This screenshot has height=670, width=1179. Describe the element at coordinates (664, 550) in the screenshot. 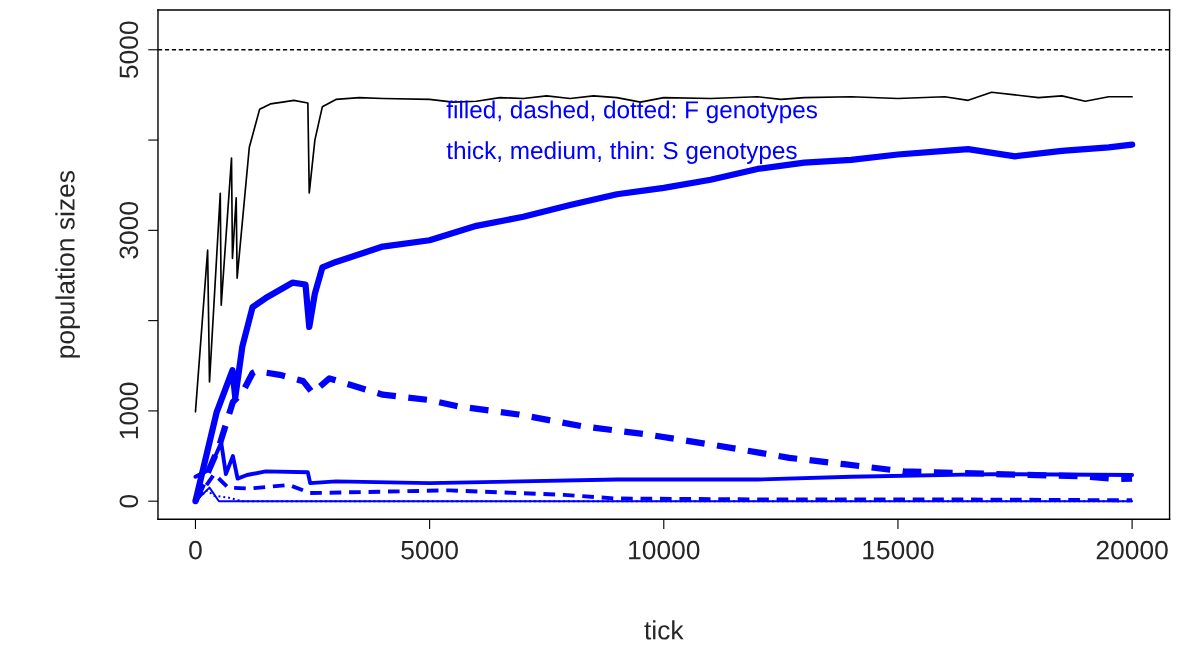

I see `x-tick-label: 10000` at that location.